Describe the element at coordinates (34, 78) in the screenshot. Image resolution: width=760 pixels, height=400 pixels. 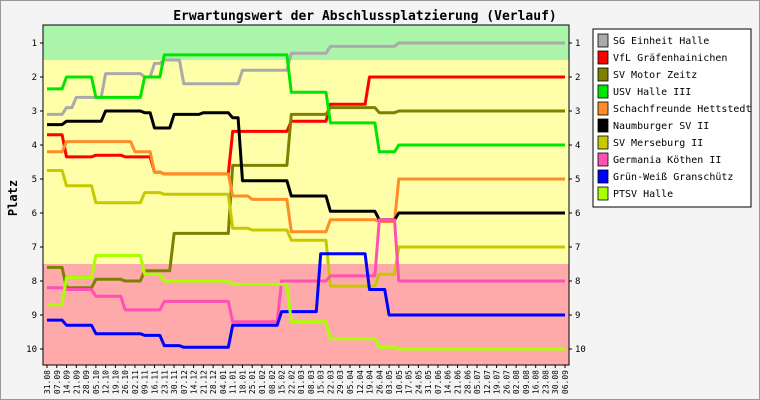
I see `y-tick-label: 2` at that location.